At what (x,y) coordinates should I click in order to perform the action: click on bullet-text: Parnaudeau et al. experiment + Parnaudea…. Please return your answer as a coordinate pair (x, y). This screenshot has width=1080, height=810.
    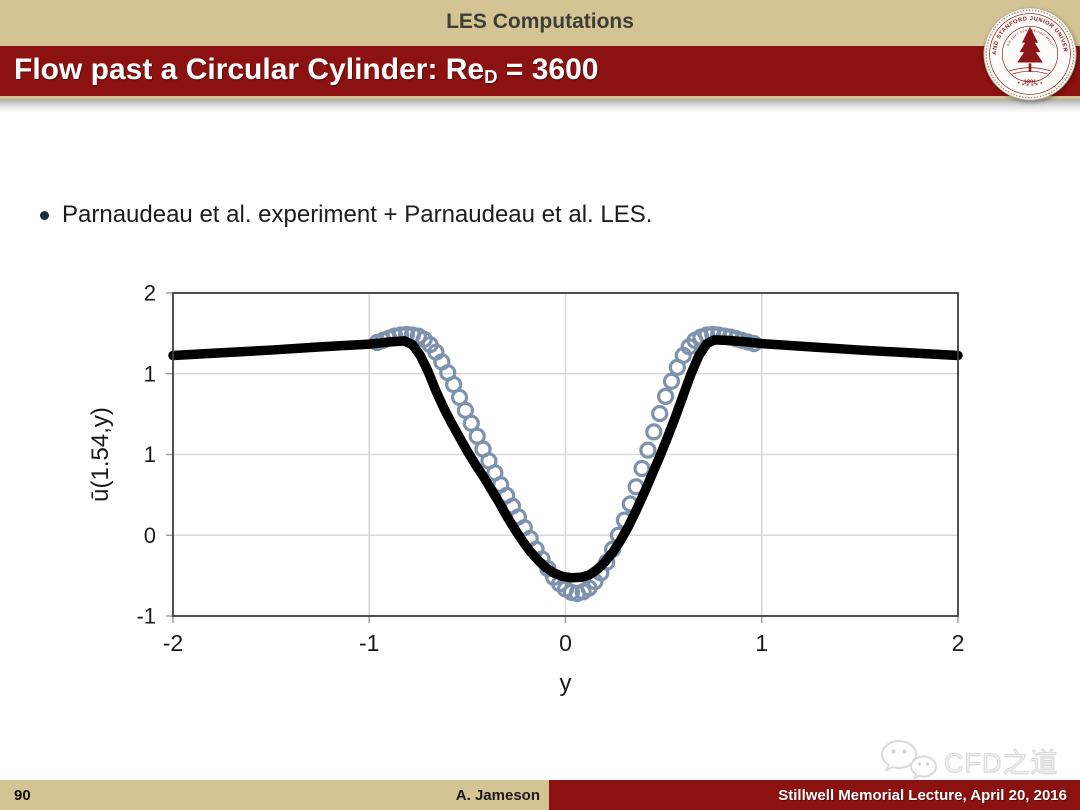
    Looking at the image, I should click on (357, 214).